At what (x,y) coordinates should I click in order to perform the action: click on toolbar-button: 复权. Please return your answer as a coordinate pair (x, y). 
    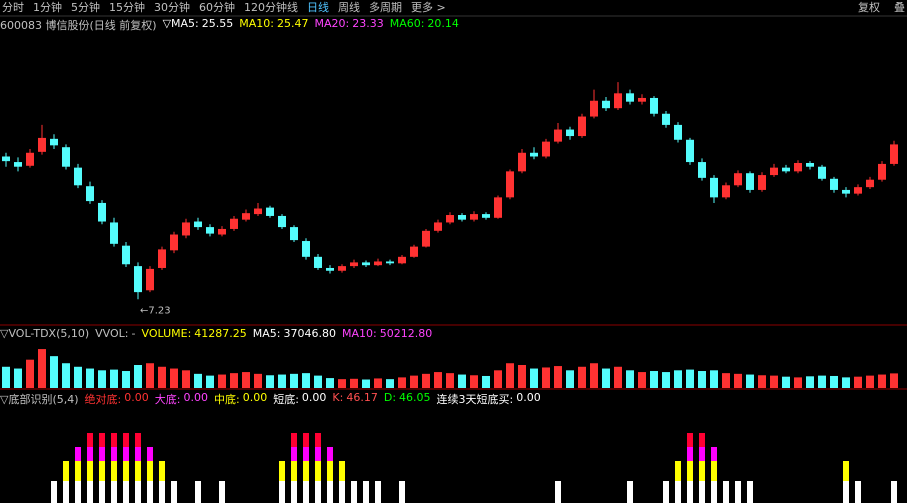
    Looking at the image, I should click on (869, 7).